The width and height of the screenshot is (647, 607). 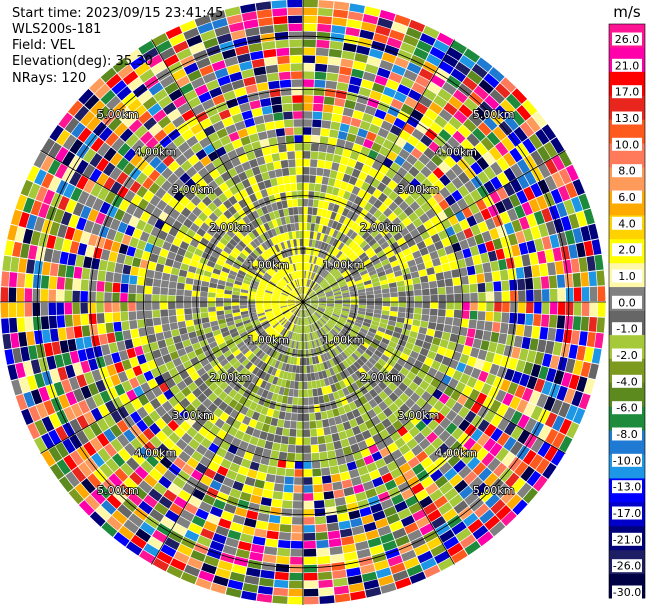 I want to click on colorbar-tick: -26.0, so click(x=627, y=566).